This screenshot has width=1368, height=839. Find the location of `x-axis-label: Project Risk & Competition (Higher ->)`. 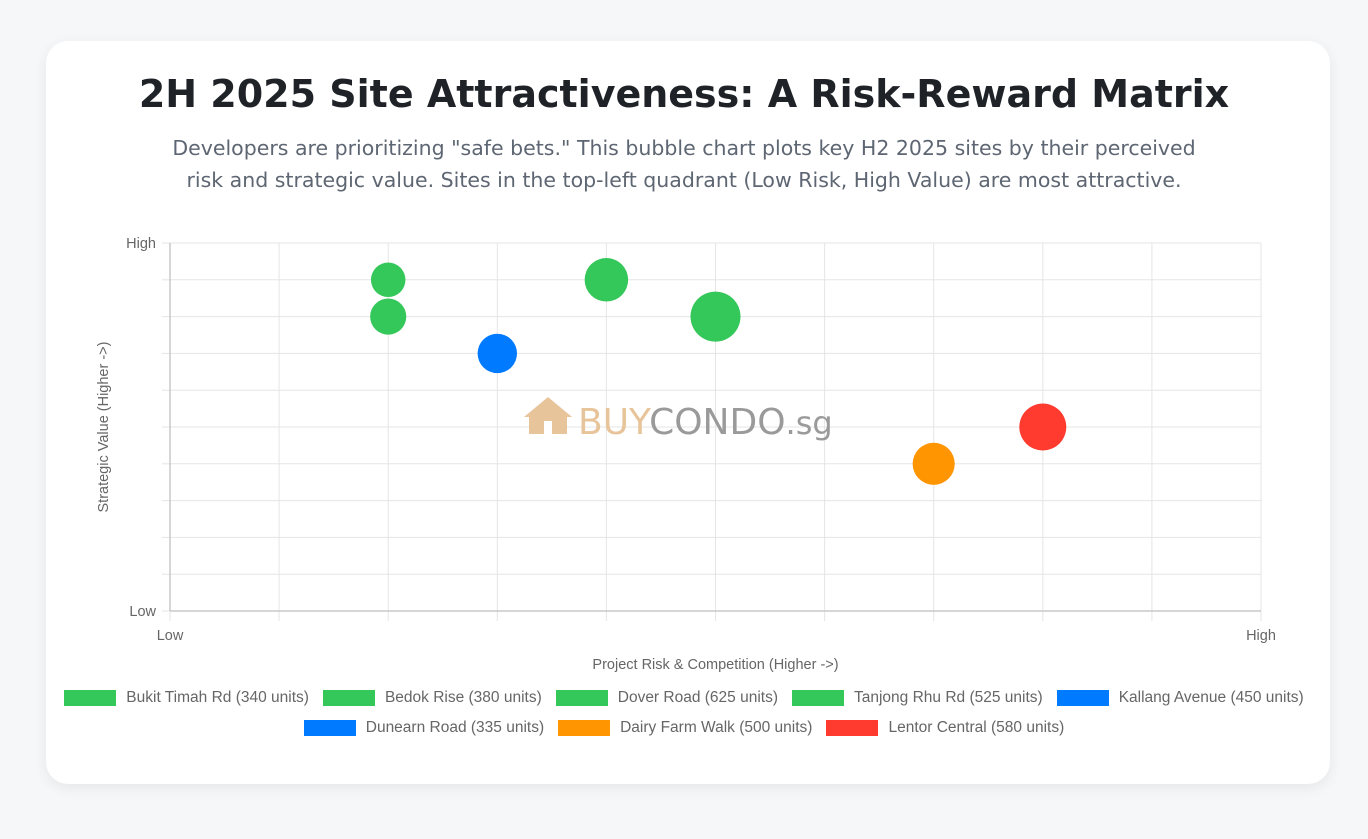

x-axis-label: Project Risk & Competition (Higher ->) is located at coordinates (715, 665).